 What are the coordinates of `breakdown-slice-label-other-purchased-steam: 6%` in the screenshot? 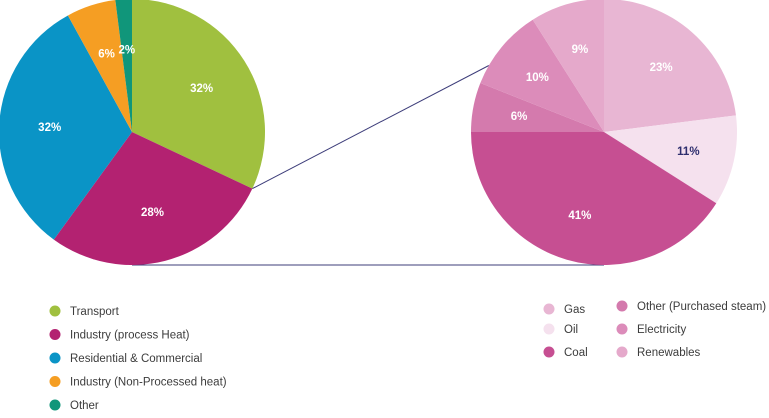 It's located at (519, 117).